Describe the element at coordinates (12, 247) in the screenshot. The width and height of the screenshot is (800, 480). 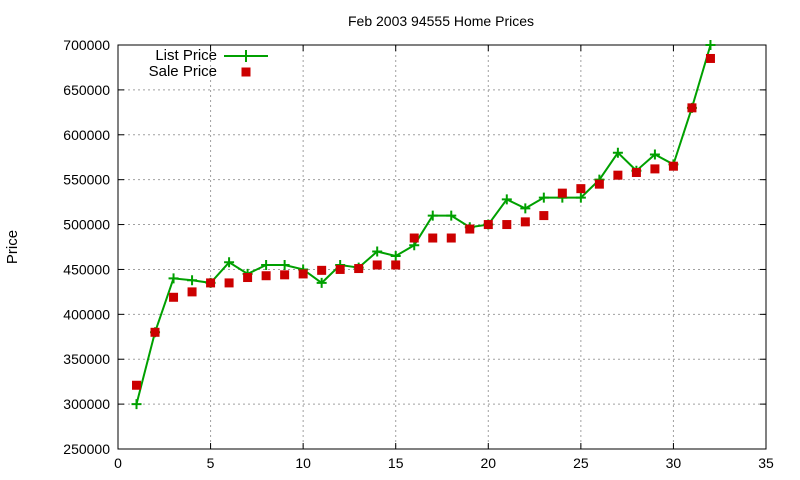
I see `y-axis-label: Price` at that location.